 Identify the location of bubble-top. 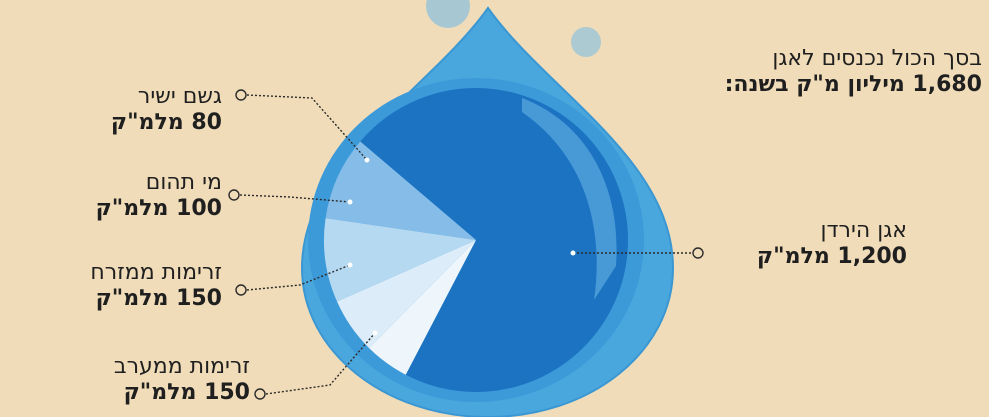
(448, 14).